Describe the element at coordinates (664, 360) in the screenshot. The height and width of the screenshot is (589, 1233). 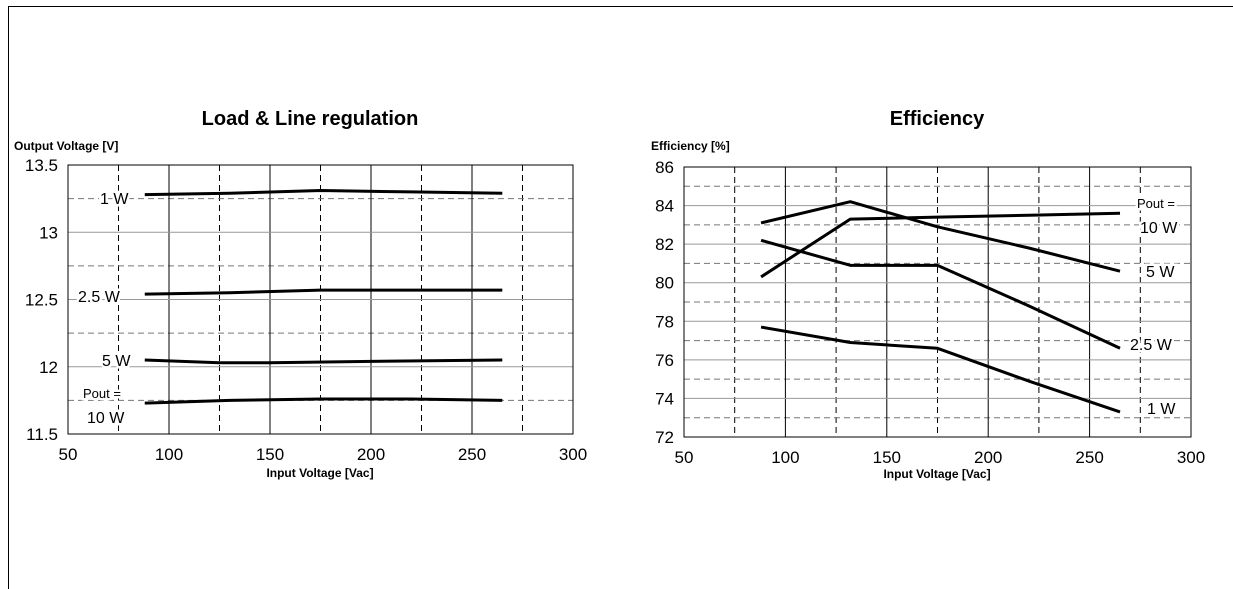
I see `y-tick-label: 76` at that location.